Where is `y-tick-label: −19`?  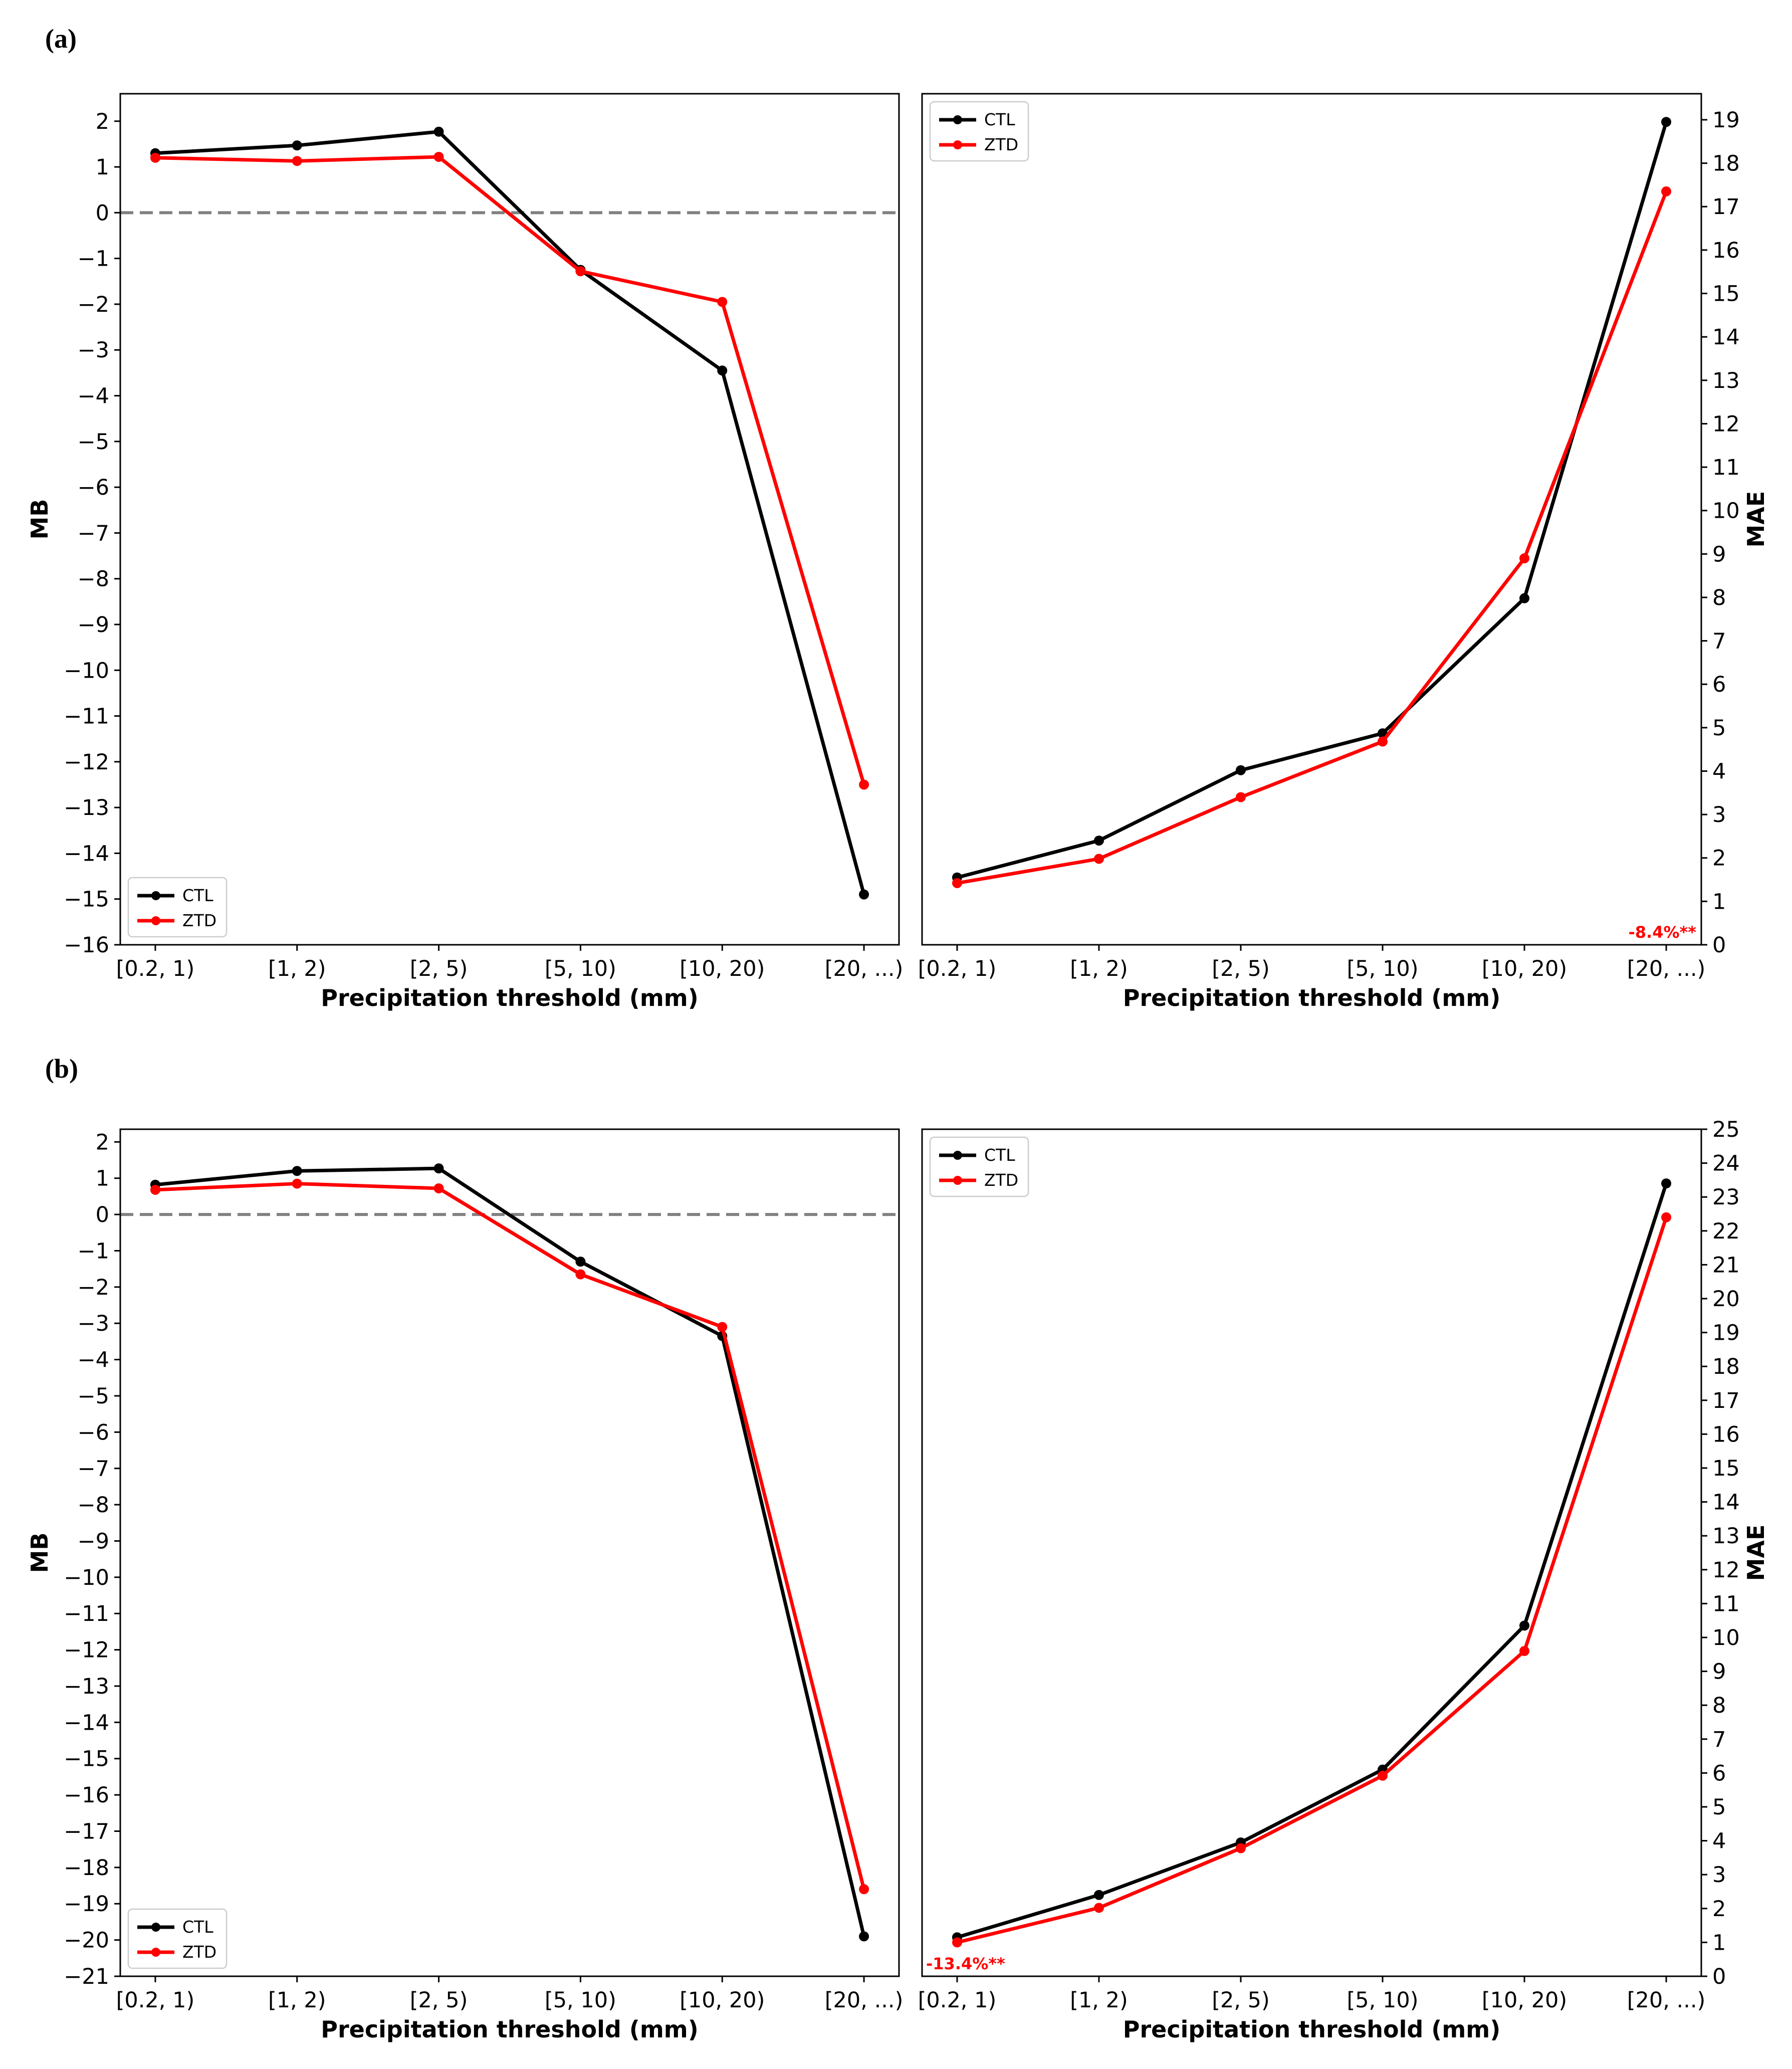 y-tick-label: −19 is located at coordinates (86, 1904).